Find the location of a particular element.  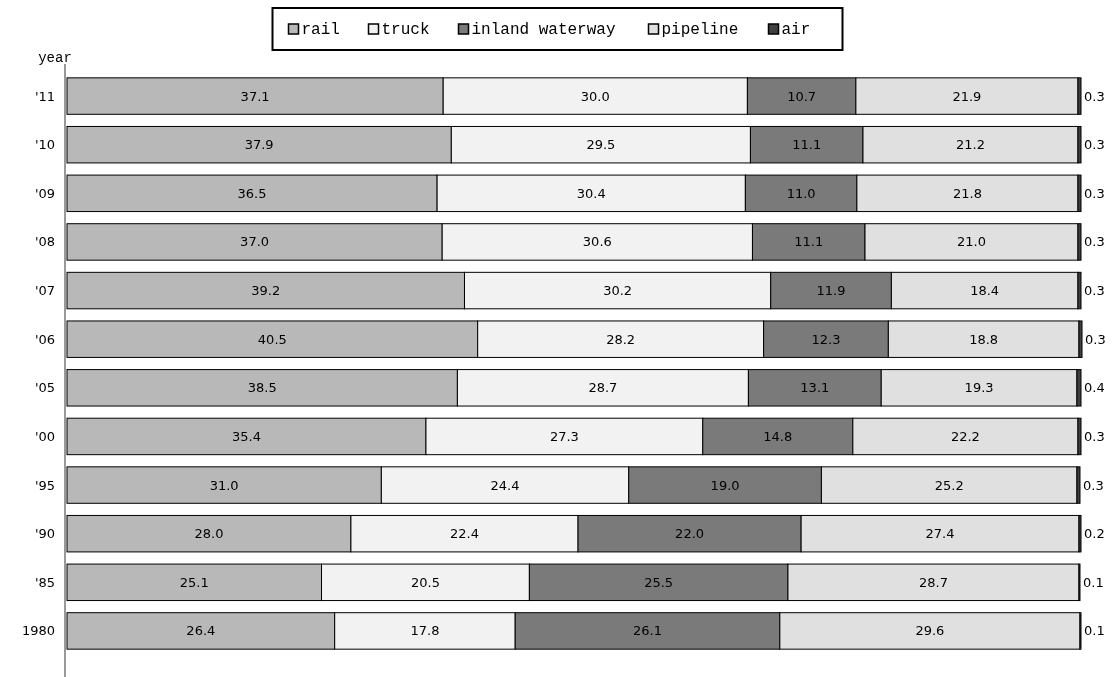

data-label: 27.3 is located at coordinates (564, 436).